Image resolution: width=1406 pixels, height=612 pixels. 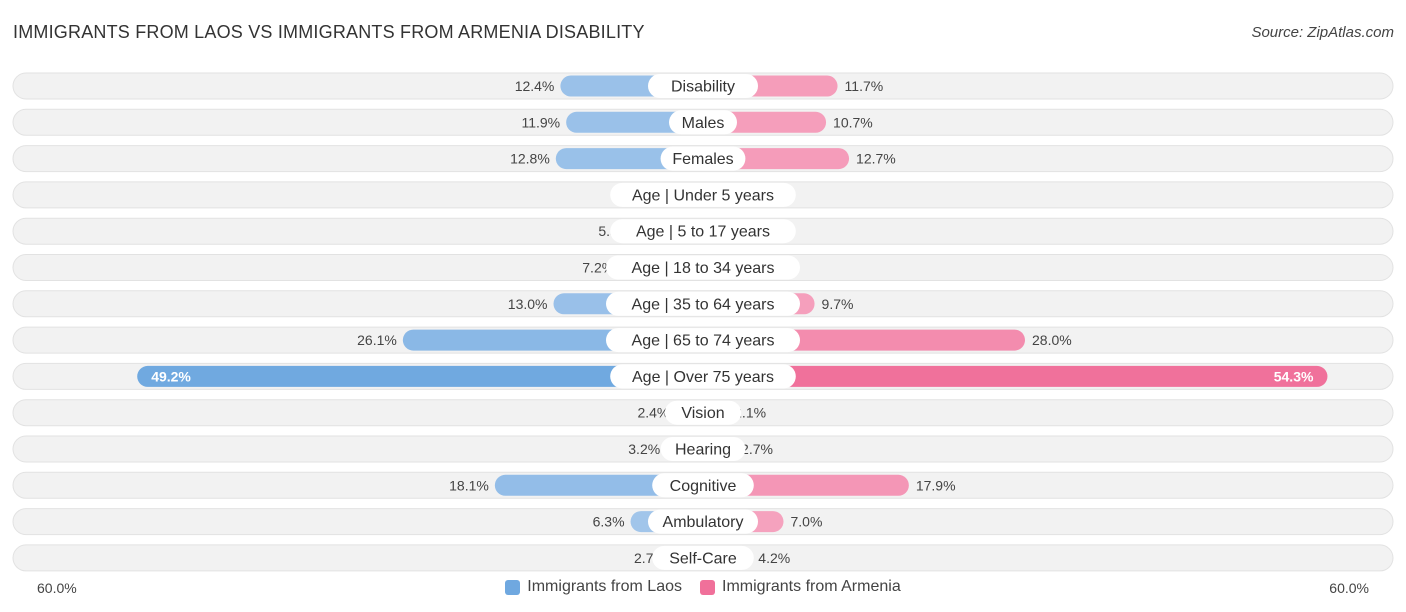 What do you see at coordinates (1349, 588) in the screenshot?
I see `axis-right-label: 60.0%` at bounding box center [1349, 588].